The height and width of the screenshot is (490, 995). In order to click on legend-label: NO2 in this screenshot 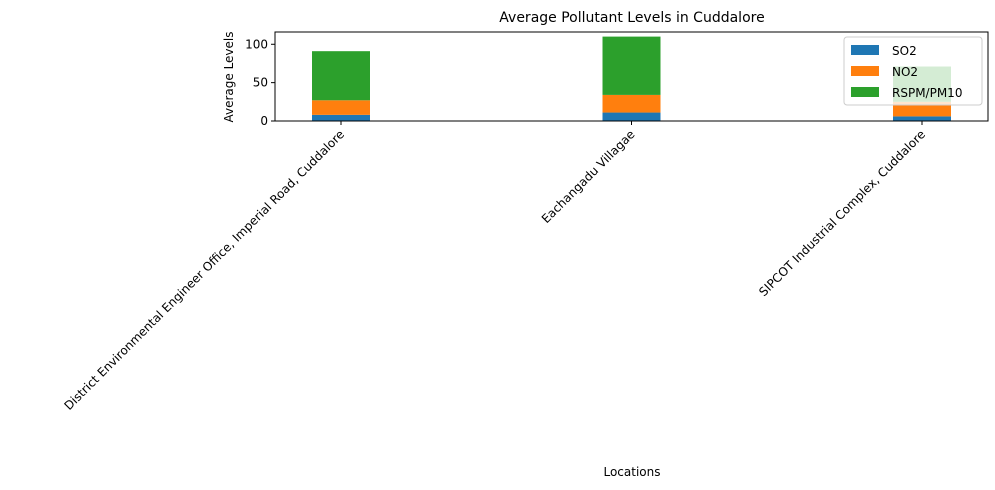, I will do `click(905, 72)`.